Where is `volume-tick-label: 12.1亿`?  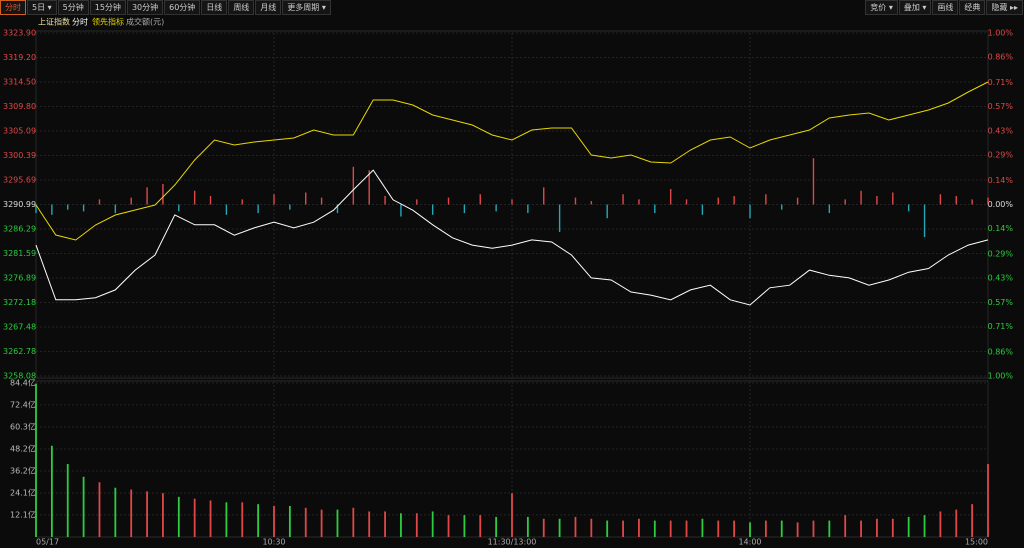 volume-tick-label: 12.1亿 is located at coordinates (23, 514).